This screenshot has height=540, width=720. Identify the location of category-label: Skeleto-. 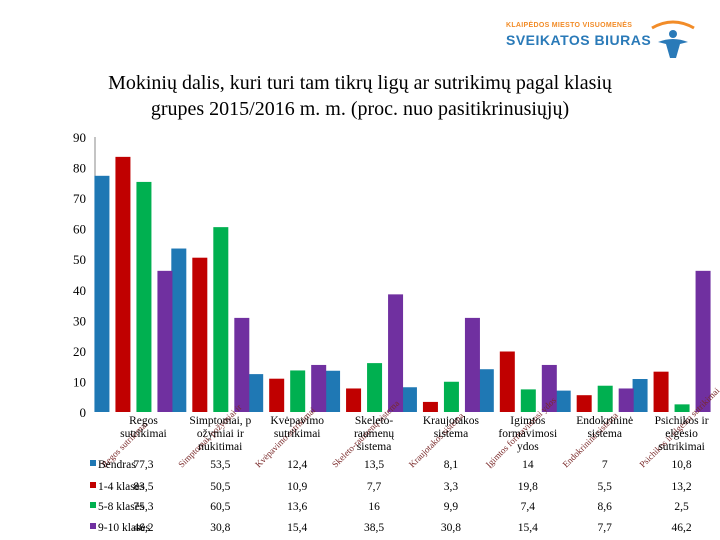
(374, 421).